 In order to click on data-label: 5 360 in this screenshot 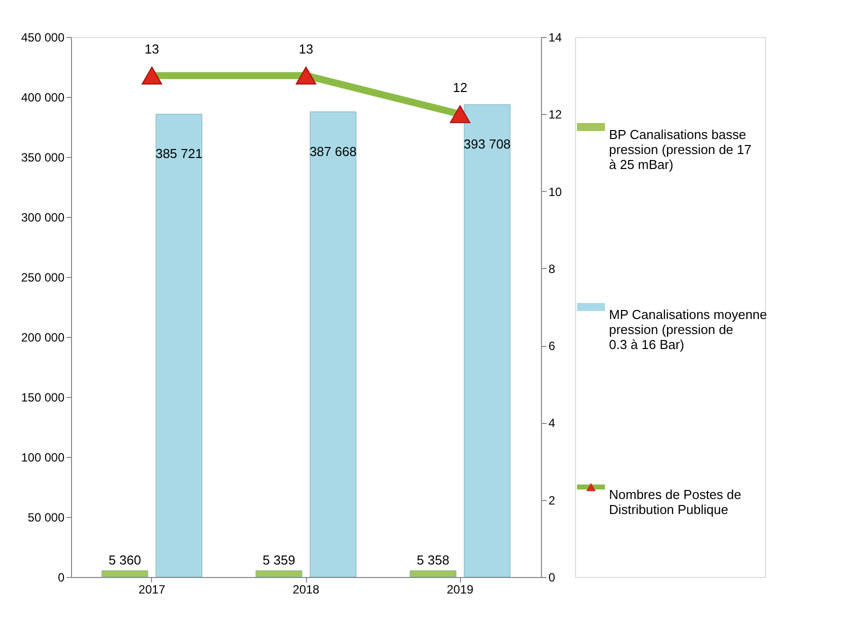, I will do `click(125, 560)`.